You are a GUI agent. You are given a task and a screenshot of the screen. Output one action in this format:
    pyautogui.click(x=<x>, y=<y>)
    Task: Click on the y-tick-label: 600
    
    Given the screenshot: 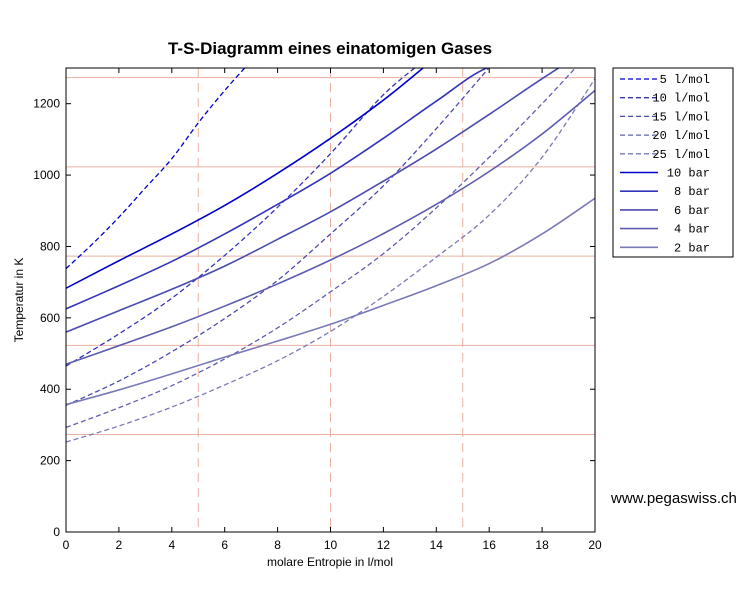 What is the action you would take?
    pyautogui.click(x=50, y=318)
    